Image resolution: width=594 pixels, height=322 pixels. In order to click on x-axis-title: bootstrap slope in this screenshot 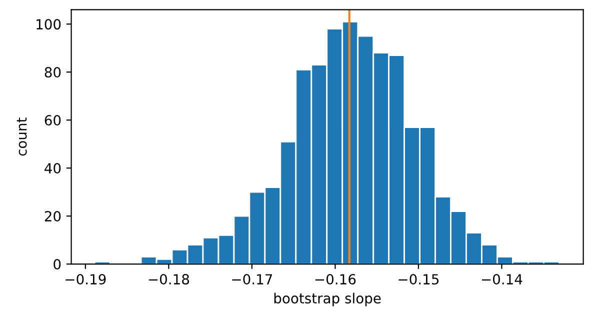, I will do `click(327, 299)`.